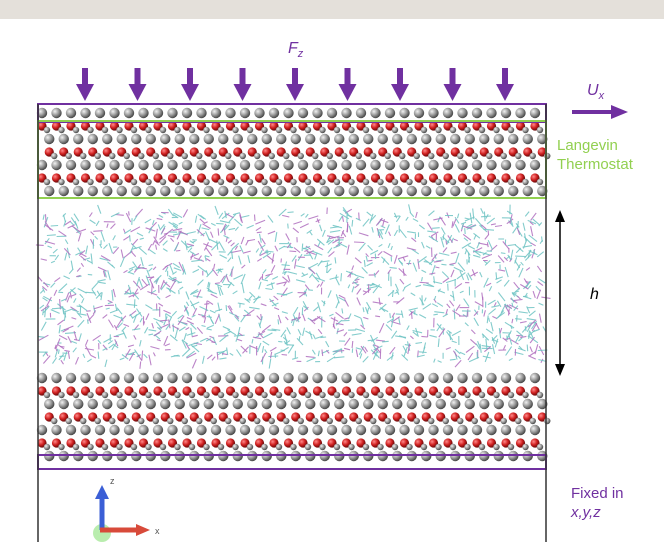 The image size is (664, 542). Describe the element at coordinates (112, 481) in the screenshot. I see `axis-z-label: z` at that location.